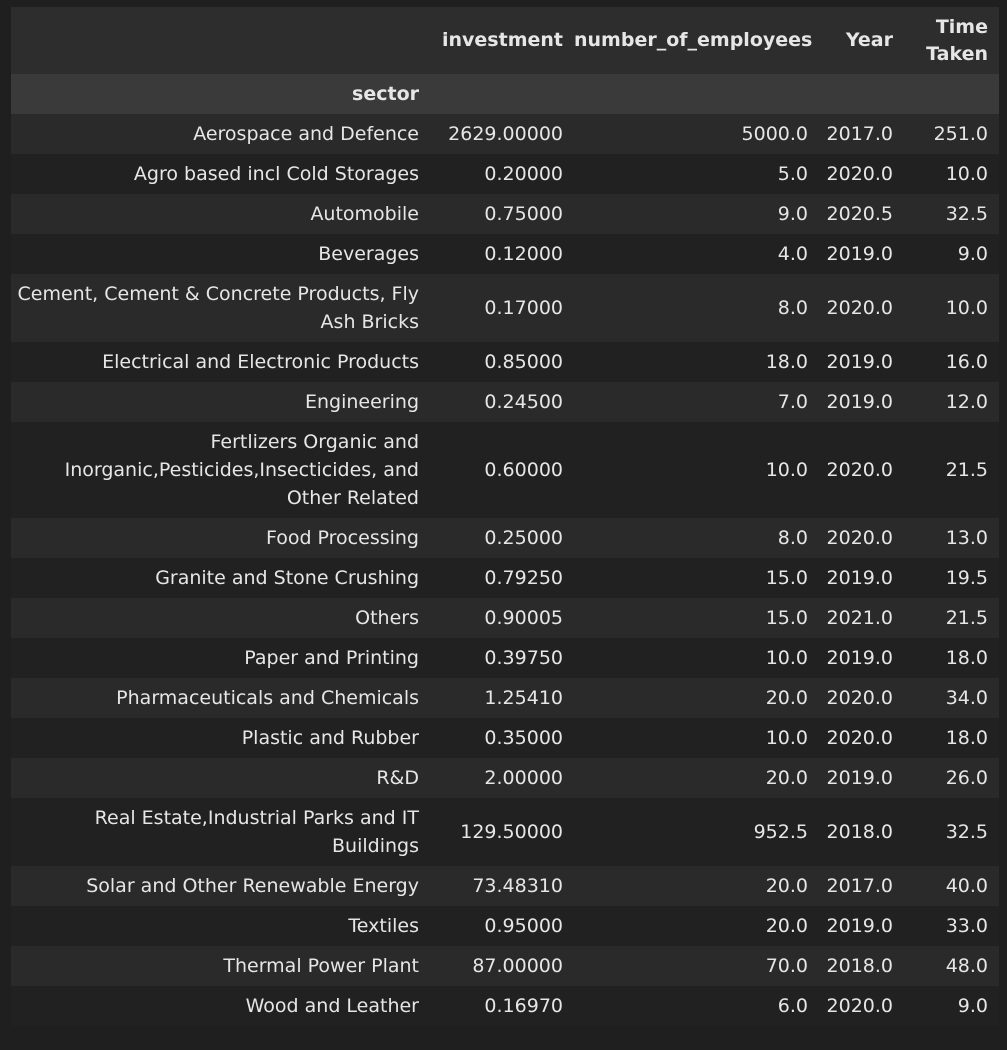 The height and width of the screenshot is (1050, 1007). Describe the element at coordinates (523, 538) in the screenshot. I see `investment-cell: 0.25000` at that location.